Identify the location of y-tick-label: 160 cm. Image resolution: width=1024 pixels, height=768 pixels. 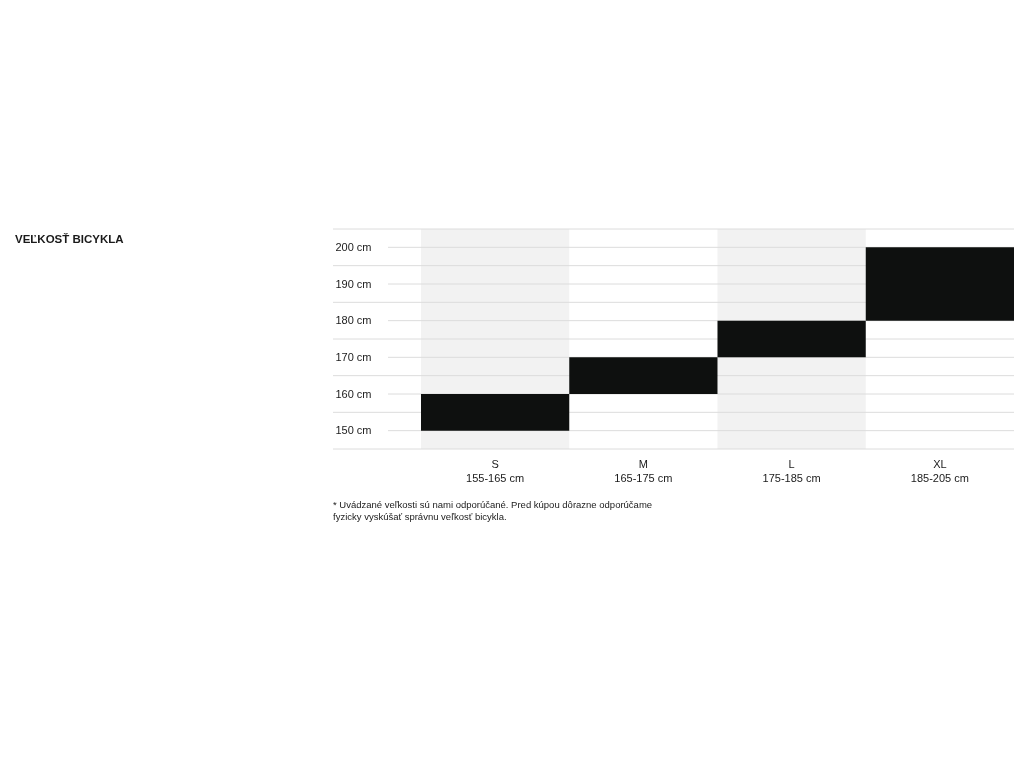
(353, 393).